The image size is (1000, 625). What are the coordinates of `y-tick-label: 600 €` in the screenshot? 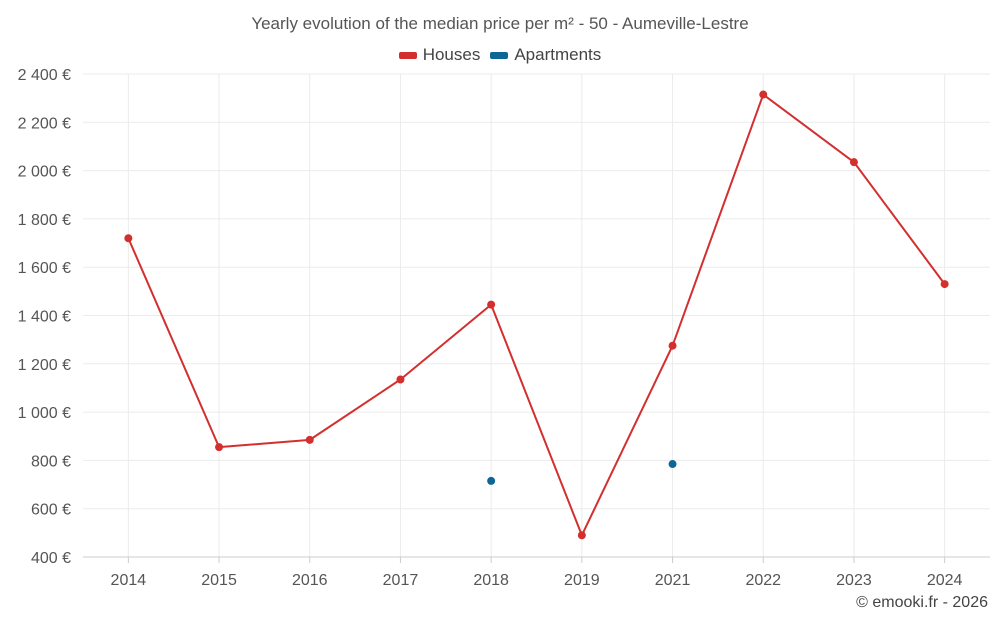 It's located at (51, 510).